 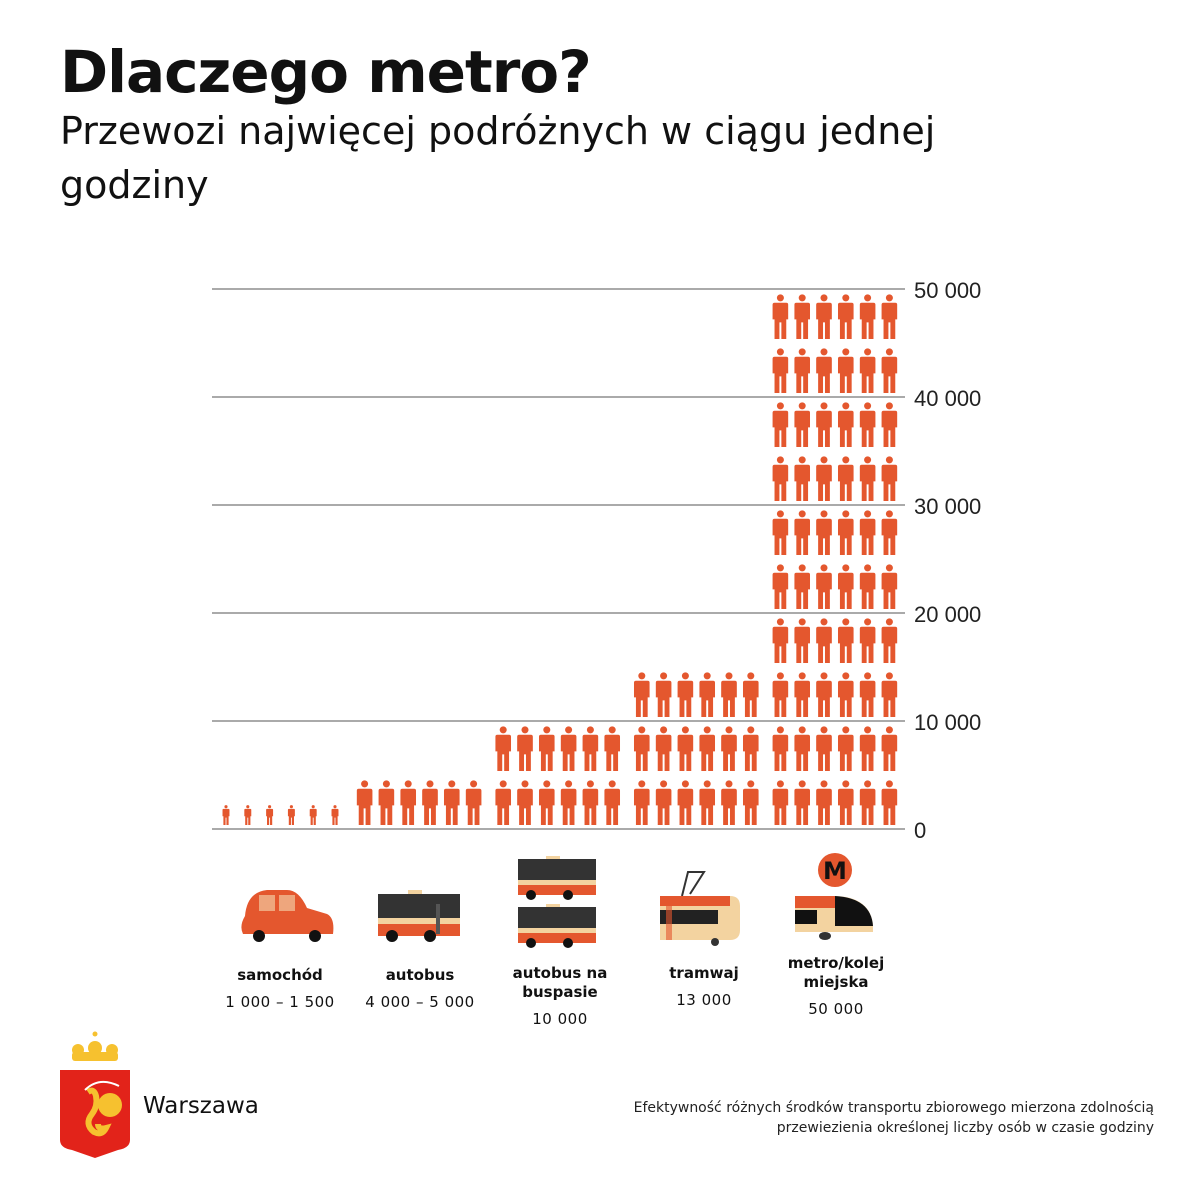 I want to click on y-tick-label: 10 000, so click(x=947, y=722).